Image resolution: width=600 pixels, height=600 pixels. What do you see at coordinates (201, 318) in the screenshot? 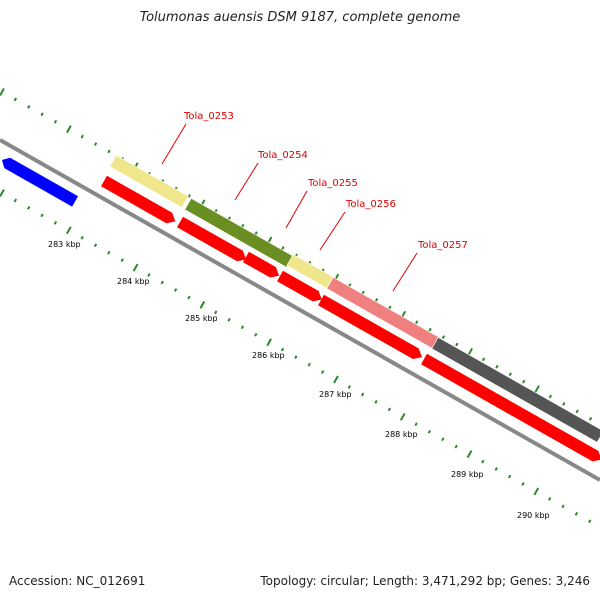
I see `scale-label: 285 kbp` at bounding box center [201, 318].